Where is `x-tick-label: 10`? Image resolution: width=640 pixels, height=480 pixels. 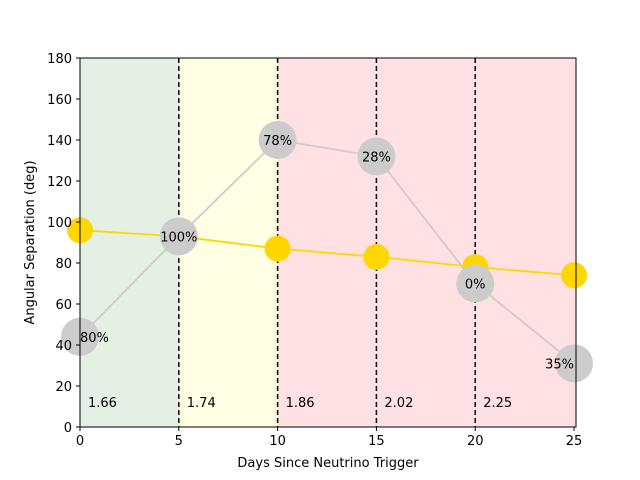 x-tick-label: 10 is located at coordinates (277, 441).